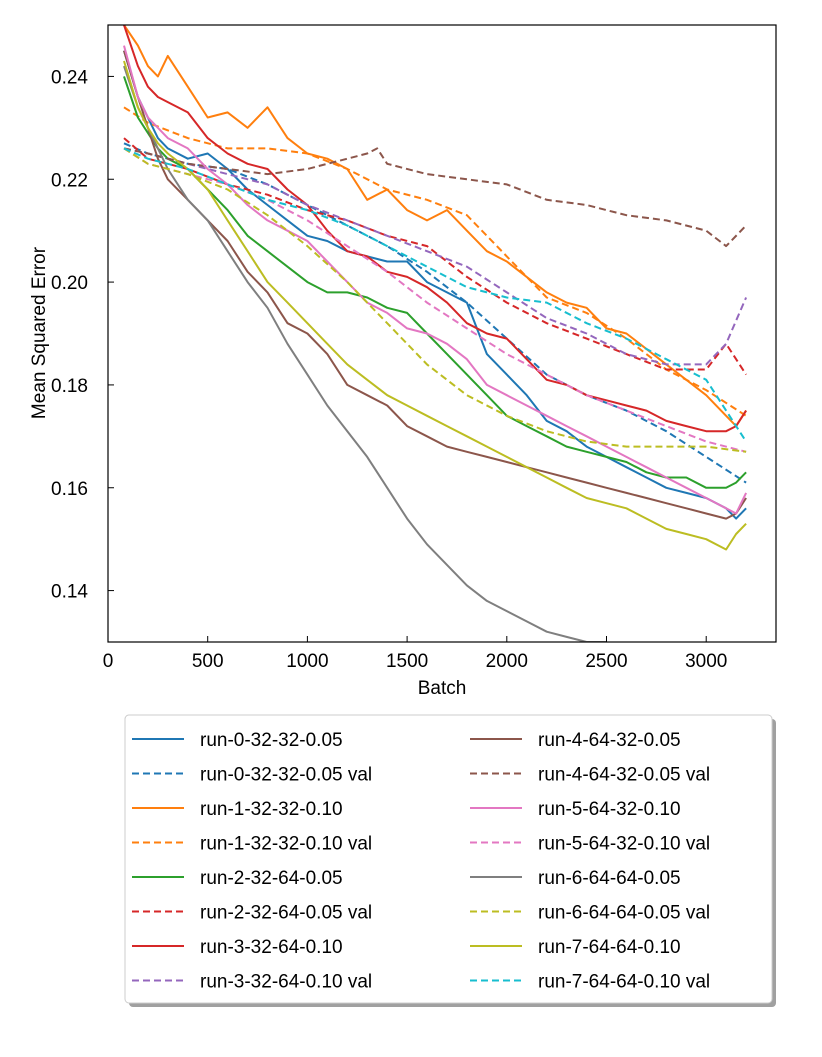  Describe the element at coordinates (69, 592) in the screenshot. I see `y-tick-label-0: 0.14` at that location.